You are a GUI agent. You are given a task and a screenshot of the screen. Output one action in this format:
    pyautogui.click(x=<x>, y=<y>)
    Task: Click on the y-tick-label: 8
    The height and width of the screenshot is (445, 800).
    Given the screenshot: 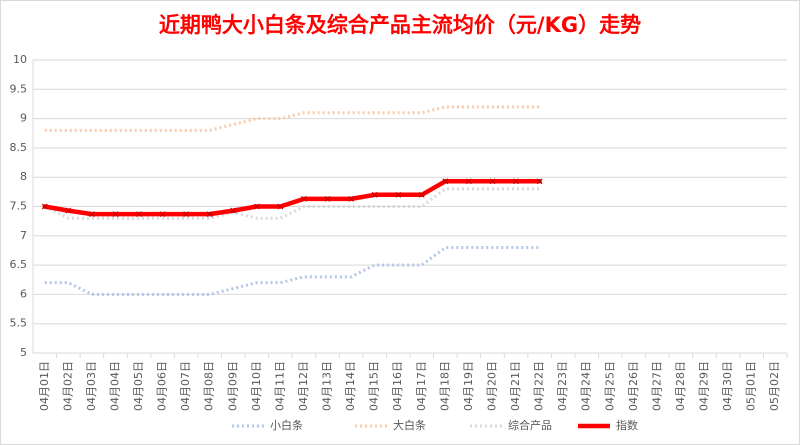 What is the action you would take?
    pyautogui.click(x=23, y=176)
    